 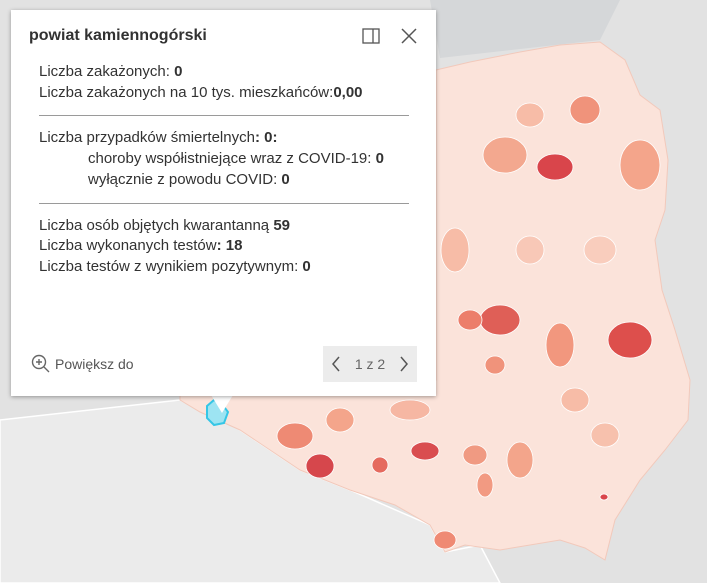 I want to click on info-value: : 18, so click(x=229, y=246).